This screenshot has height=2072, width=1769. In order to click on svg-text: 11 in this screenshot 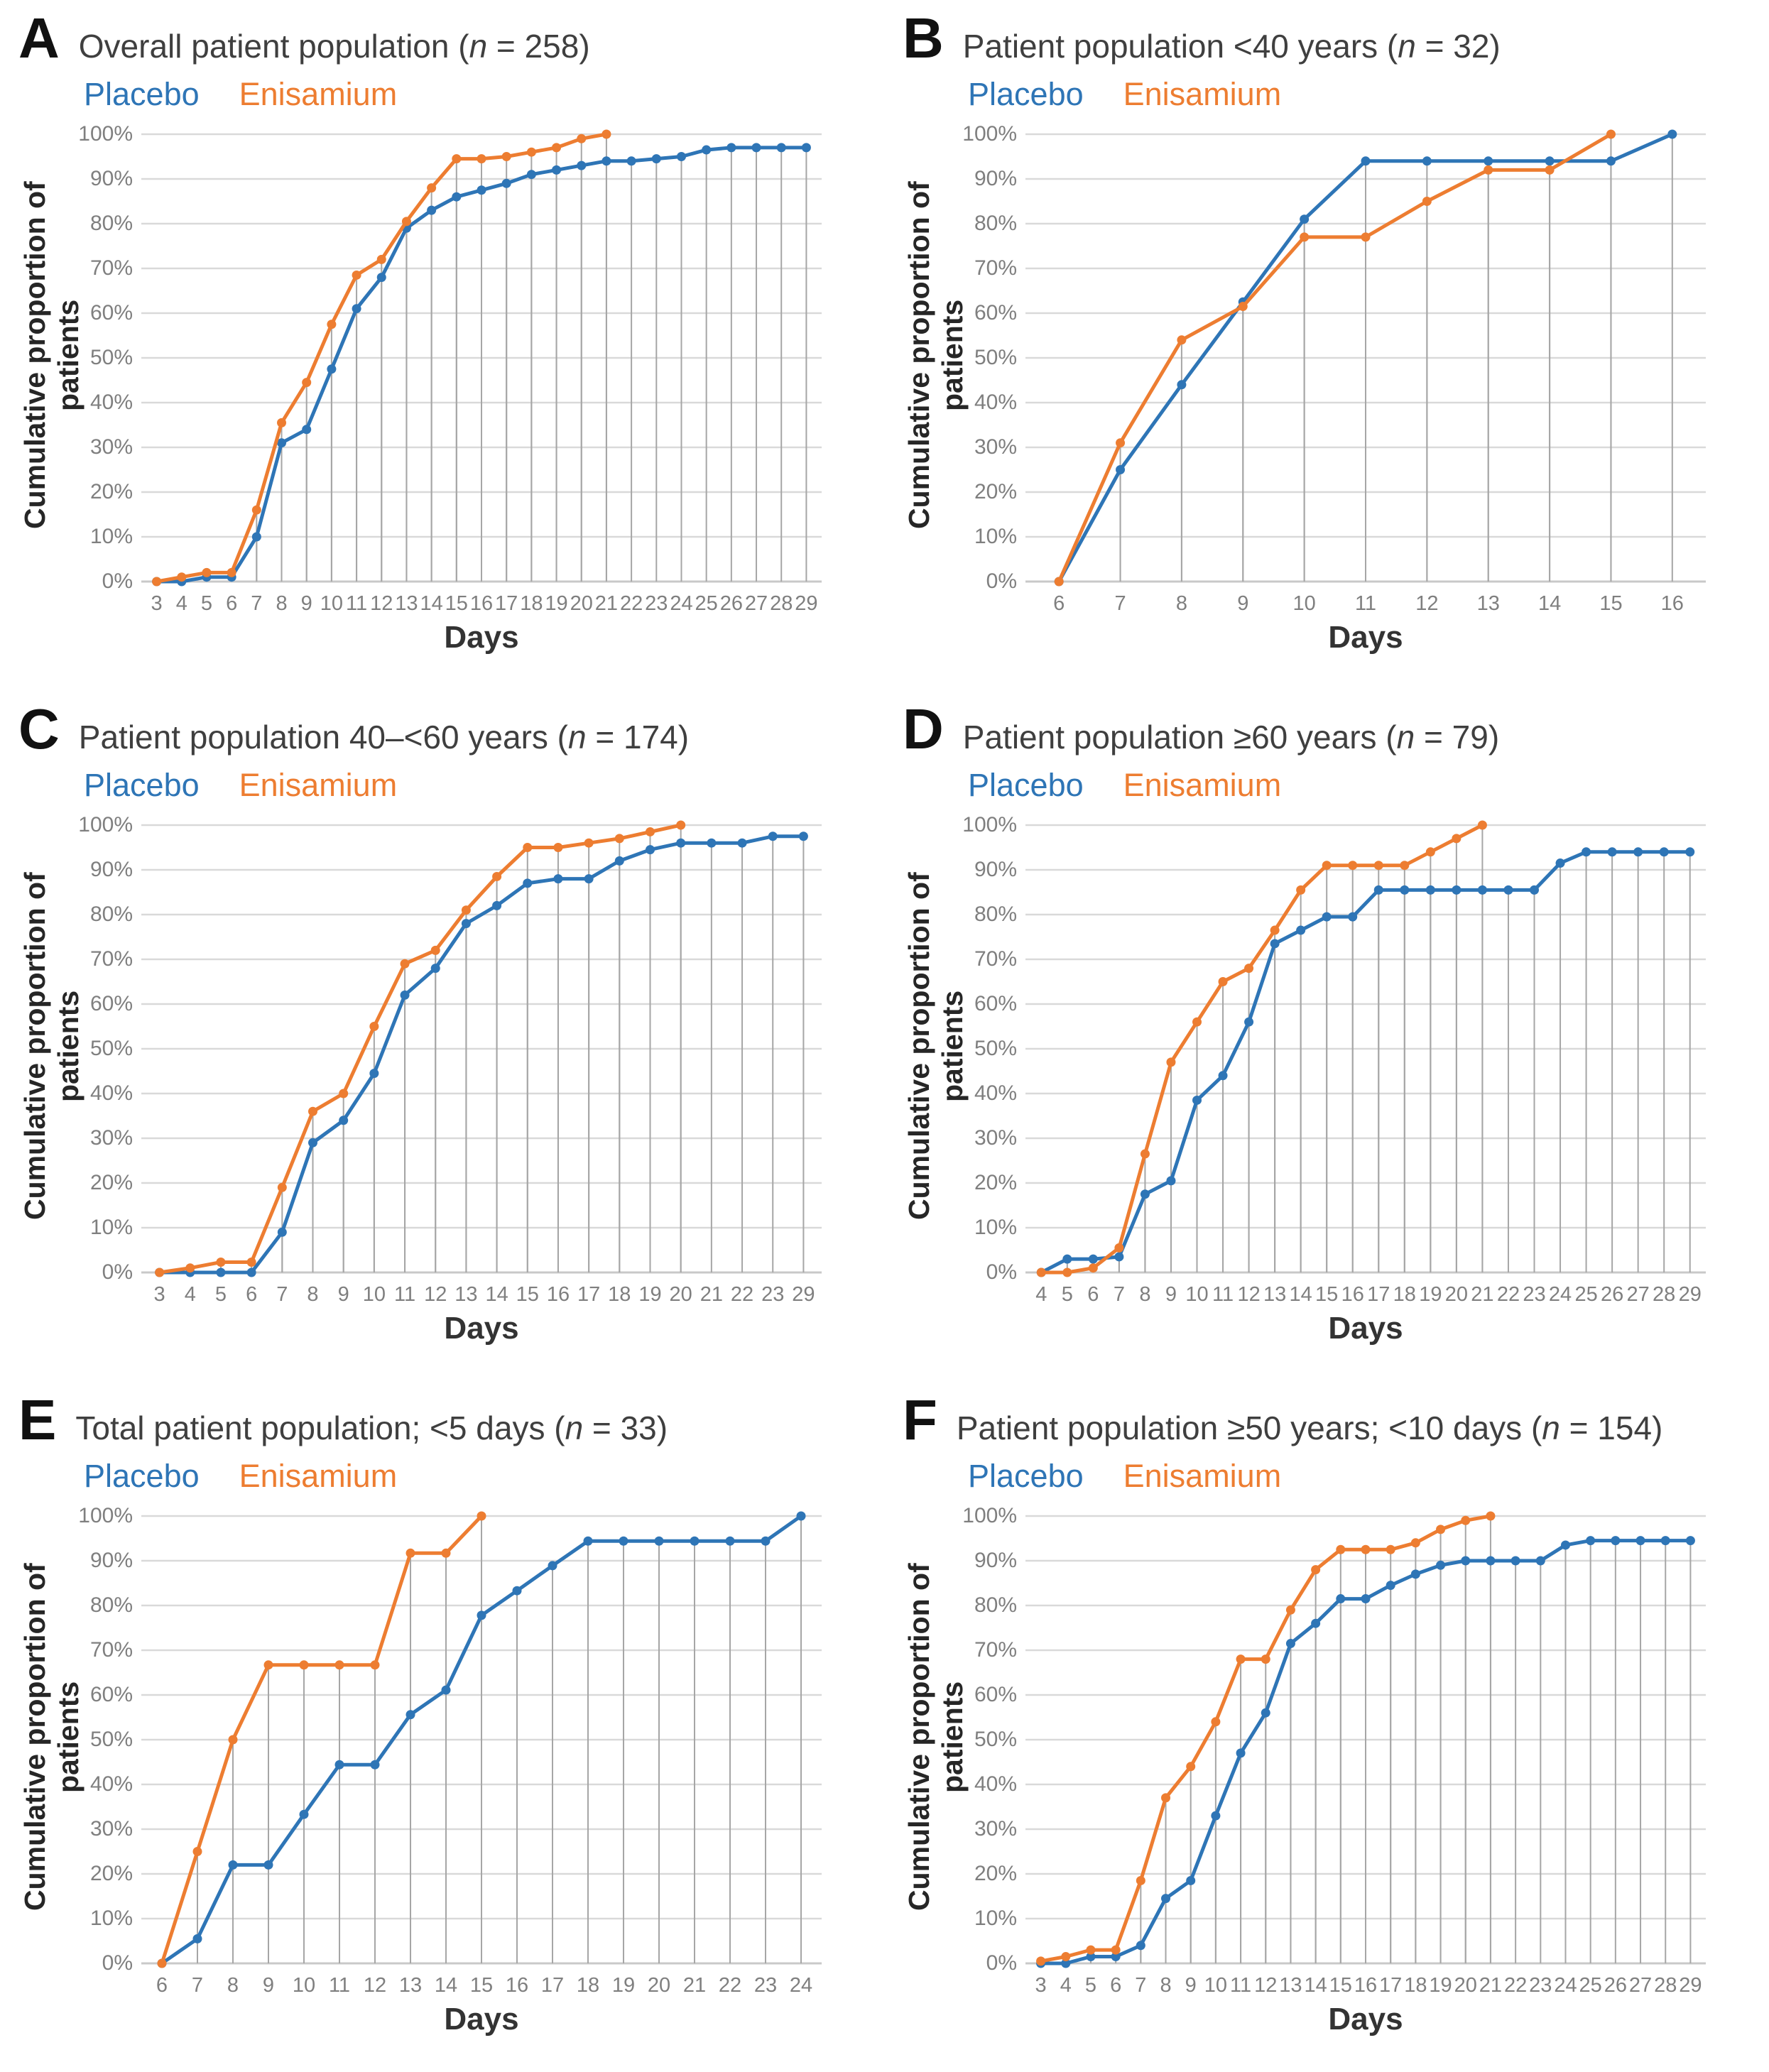, I will do `click(1365, 603)`.